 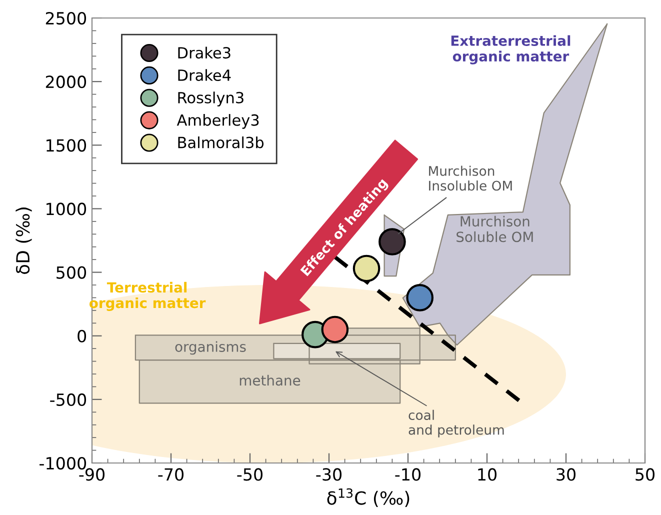 What do you see at coordinates (494, 229) in the screenshot?
I see `series-label: Murchison Soluble OM` at bounding box center [494, 229].